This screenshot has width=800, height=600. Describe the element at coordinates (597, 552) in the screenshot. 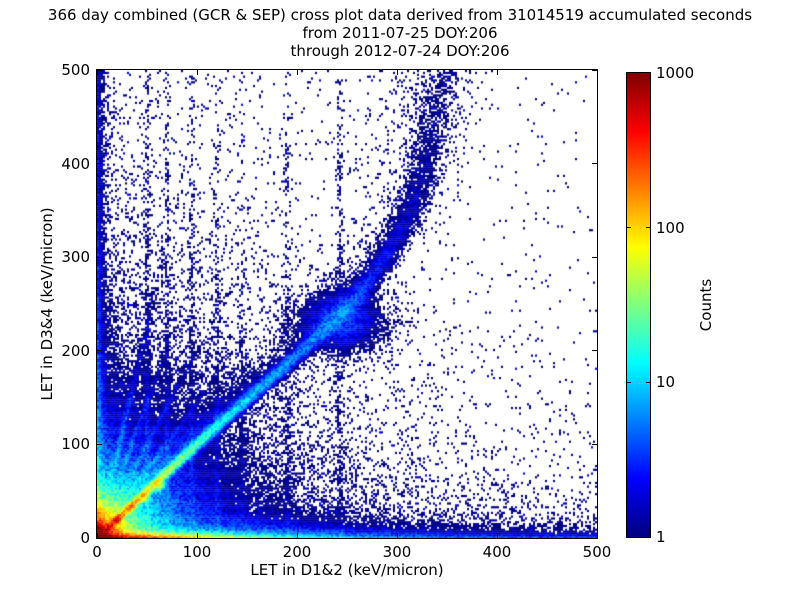

I see `x-tick-label-500: 500` at that location.